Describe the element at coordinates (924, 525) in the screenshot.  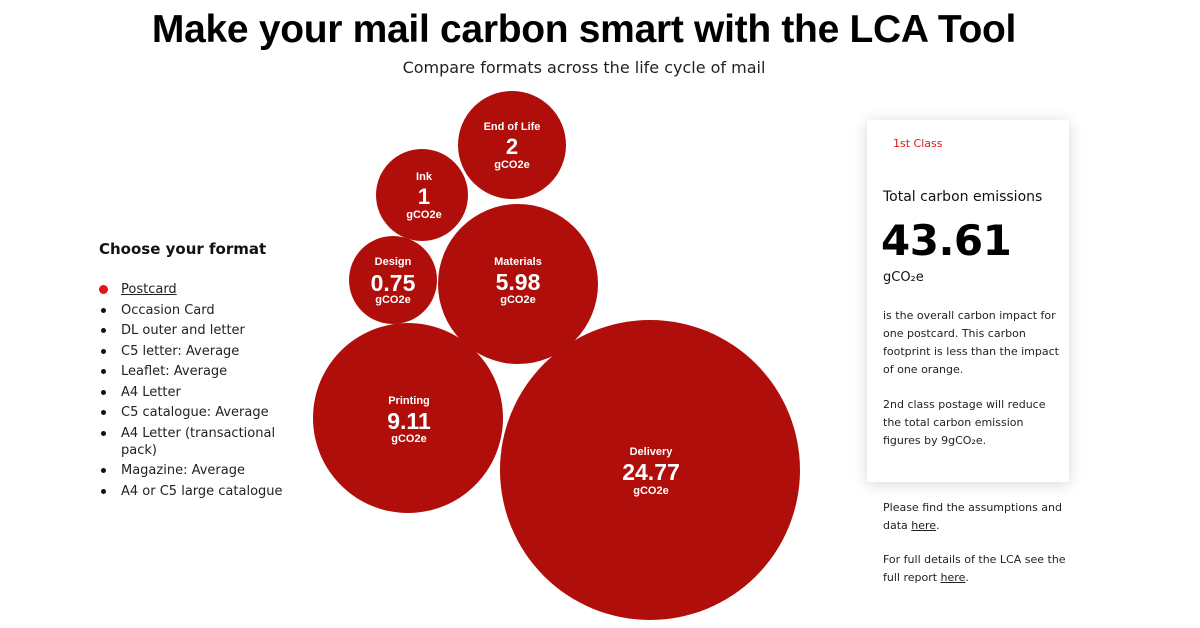
I see `assumptions-link: here` at that location.